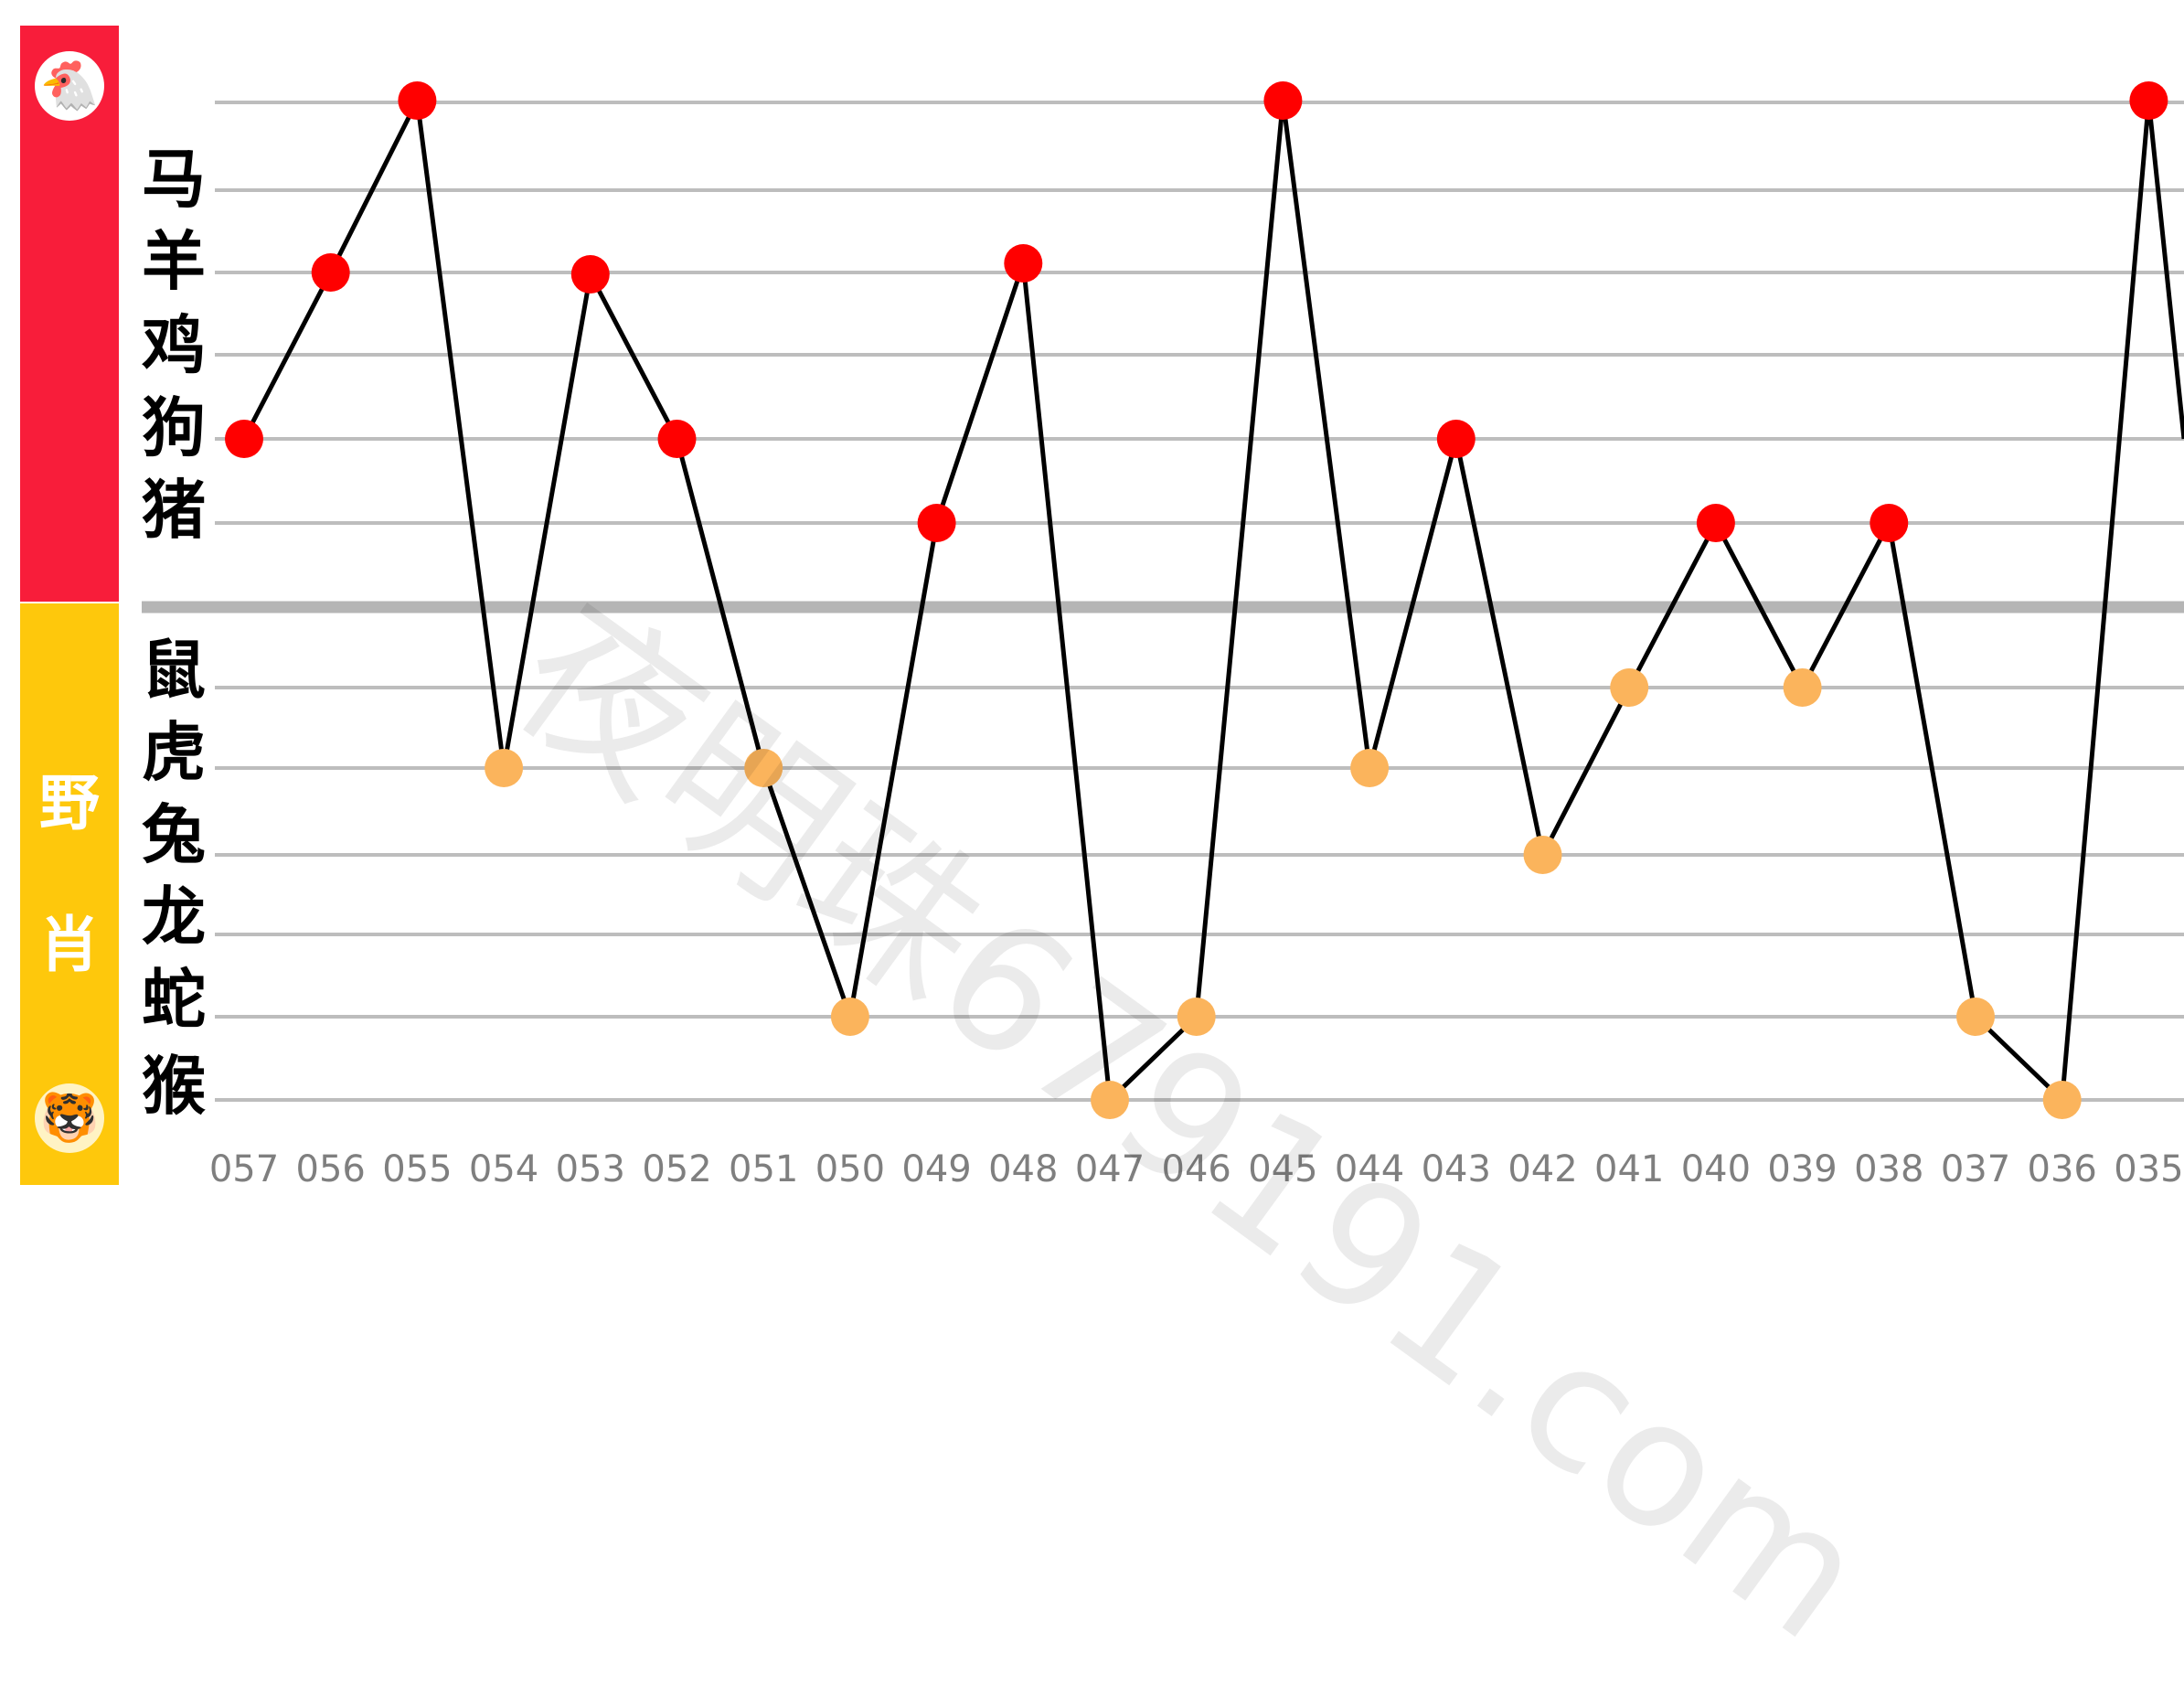 The width and height of the screenshot is (2184, 1686). Describe the element at coordinates (174, 510) in the screenshot. I see `zodiac-label: 猪` at that location.